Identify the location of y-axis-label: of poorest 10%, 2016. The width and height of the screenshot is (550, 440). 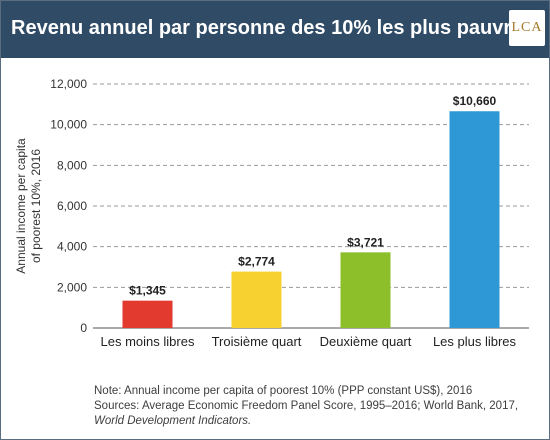
(36, 206).